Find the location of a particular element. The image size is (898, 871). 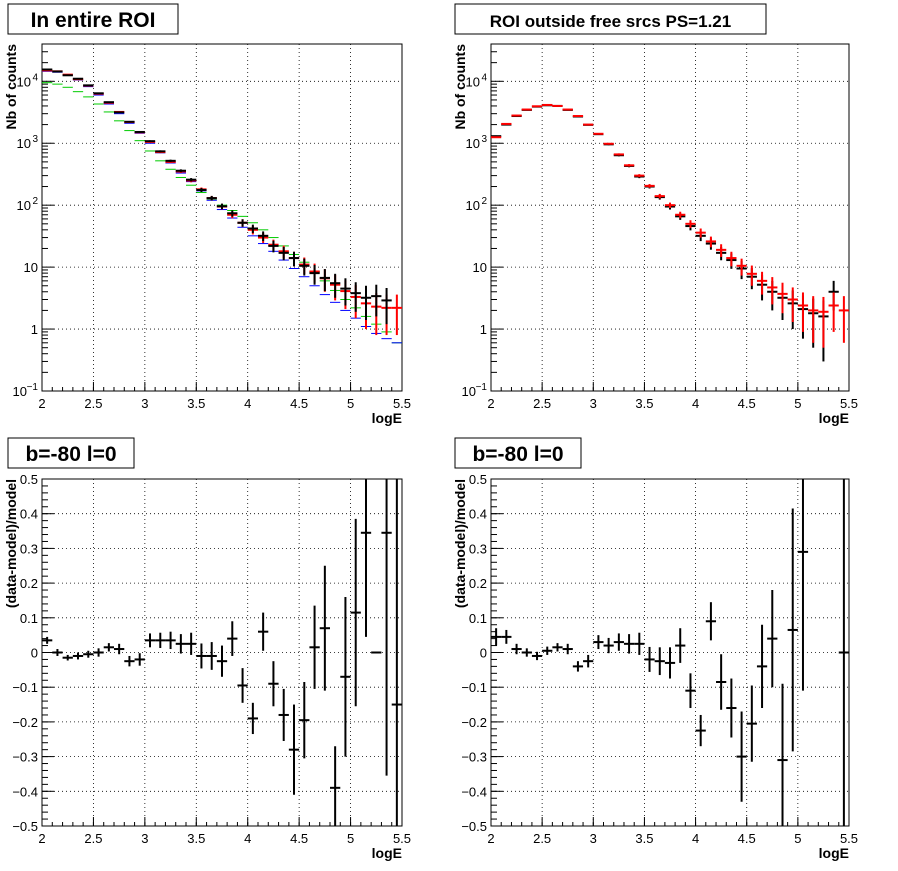

y-tick-label: −0.2 is located at coordinates (25, 722).